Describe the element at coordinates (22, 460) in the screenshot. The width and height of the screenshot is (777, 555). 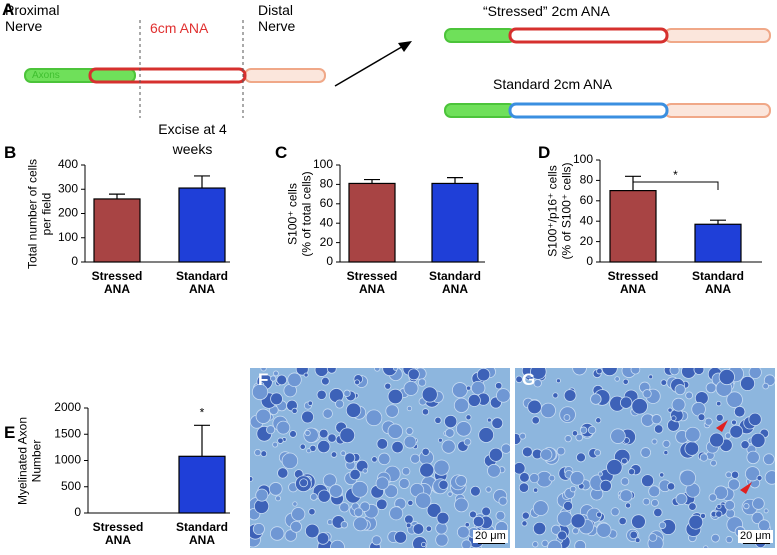
I see `y-axis-label-line: Myelinated Axon` at that location.